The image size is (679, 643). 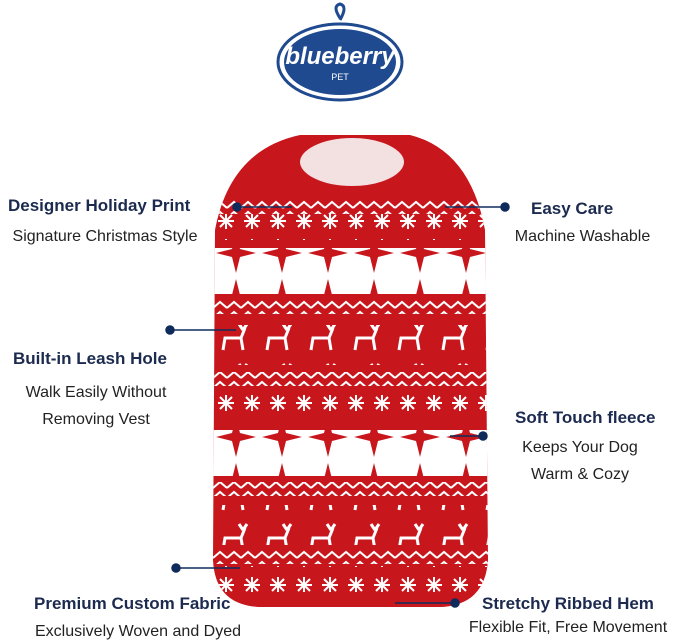 I want to click on feature-title: Designer Holiday Print, so click(x=99, y=205).